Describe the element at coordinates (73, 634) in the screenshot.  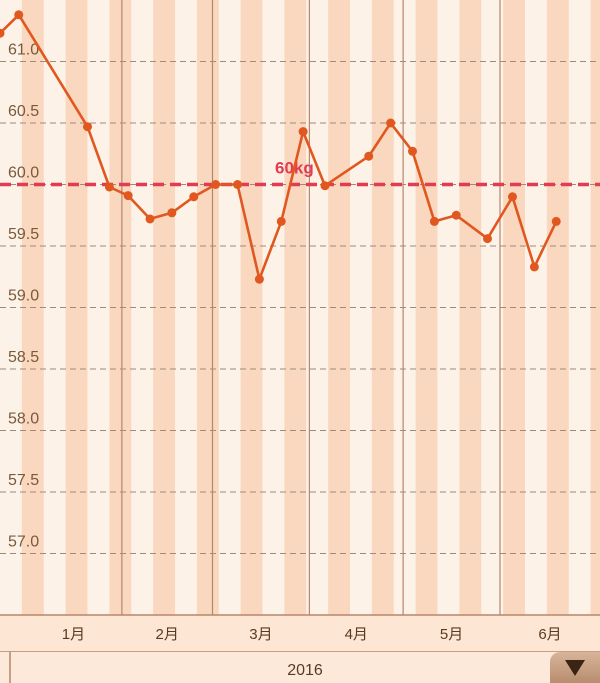
I see `x-tick-label: 1月` at that location.